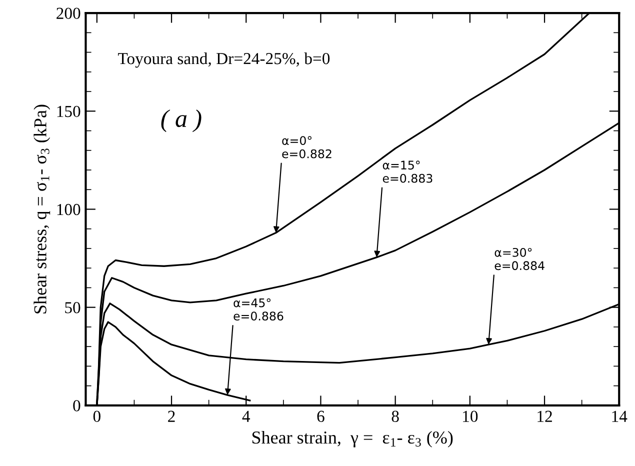  I want to click on x-tick-label: 14, so click(620, 416).